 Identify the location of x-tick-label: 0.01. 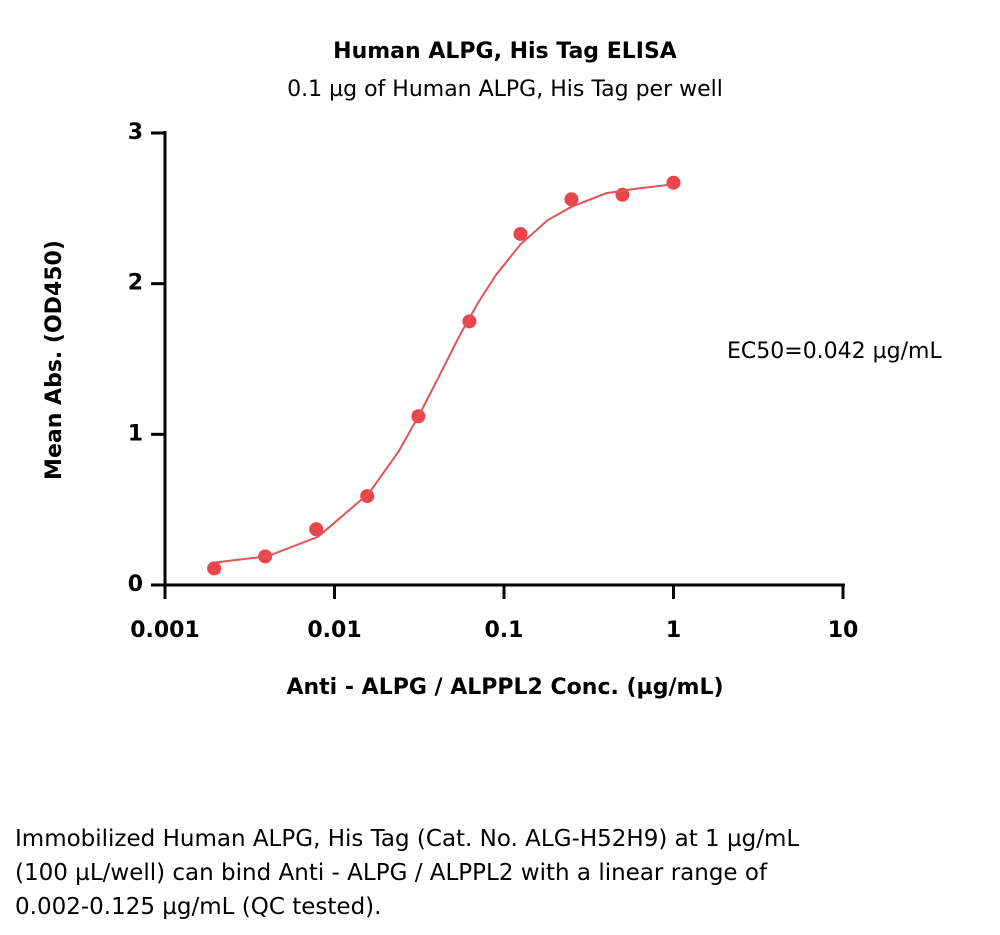
(334, 630).